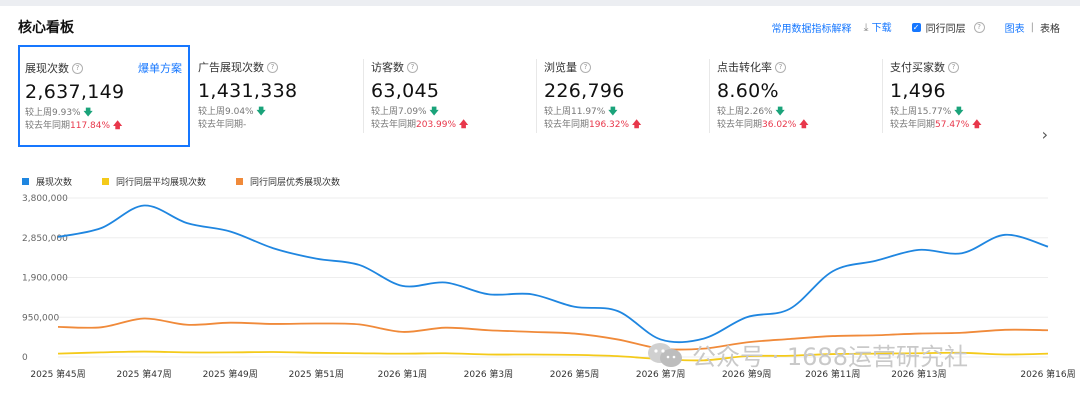 The image size is (1080, 401). What do you see at coordinates (106, 126) in the screenshot?
I see `metric-yoy: 较去年同期117.84% 🡅` at bounding box center [106, 126].